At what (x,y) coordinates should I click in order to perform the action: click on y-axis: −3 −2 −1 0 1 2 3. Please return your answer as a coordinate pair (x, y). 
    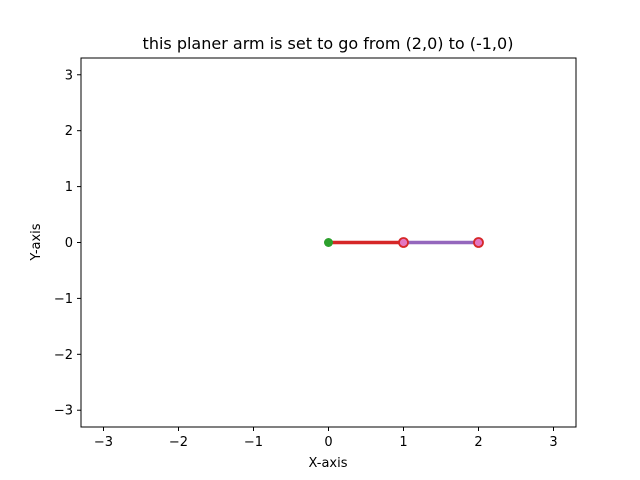
    Looking at the image, I should click on (67, 243).